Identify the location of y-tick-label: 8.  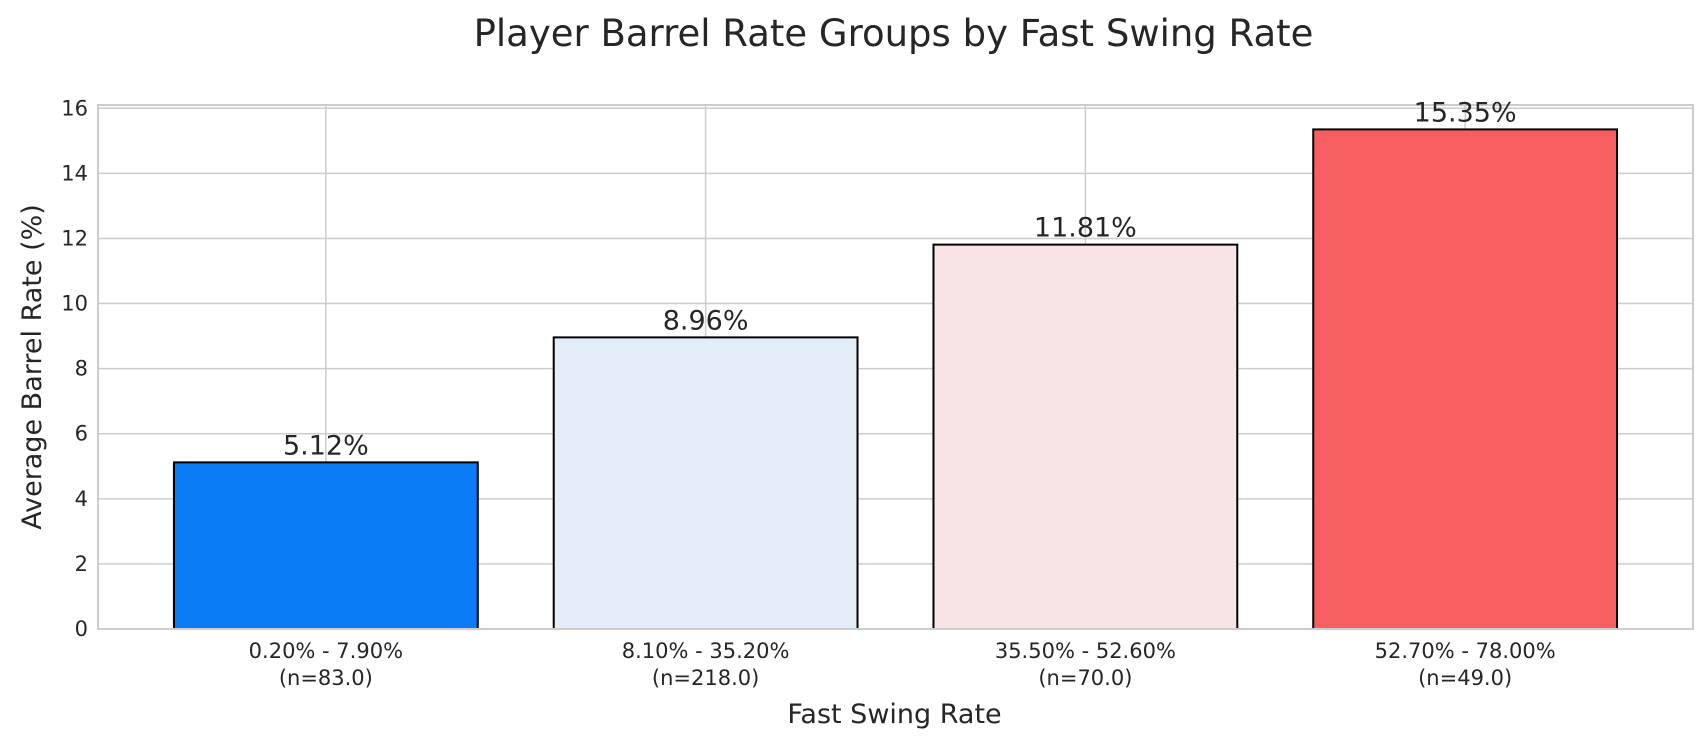
(81, 369).